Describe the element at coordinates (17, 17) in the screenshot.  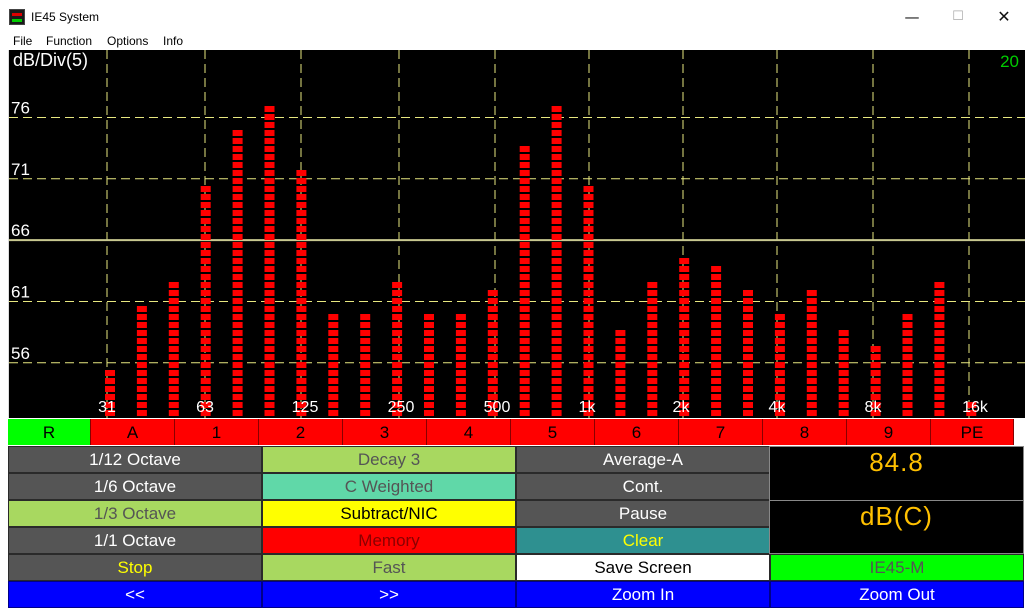
I see `app-icon` at that location.